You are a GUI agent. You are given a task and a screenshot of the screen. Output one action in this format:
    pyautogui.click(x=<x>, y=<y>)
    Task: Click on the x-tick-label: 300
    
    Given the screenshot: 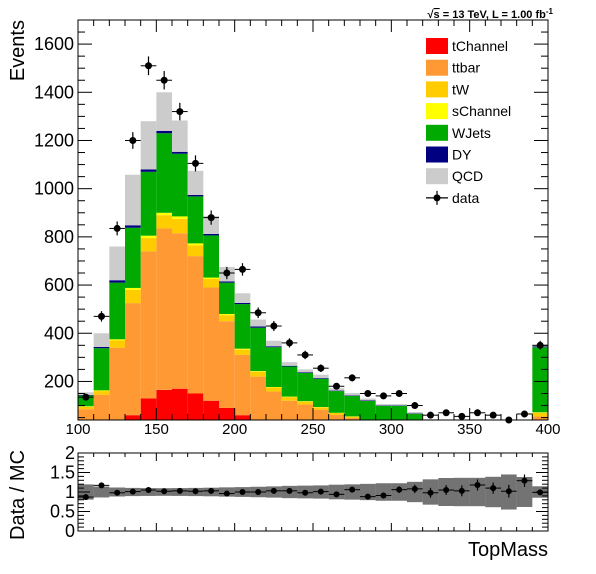 What is the action you would take?
    pyautogui.click(x=391, y=429)
    